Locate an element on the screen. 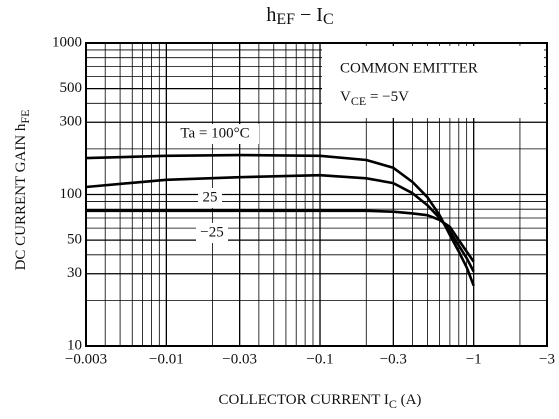  annotation: COMMON EMITTER is located at coordinates (409, 68).